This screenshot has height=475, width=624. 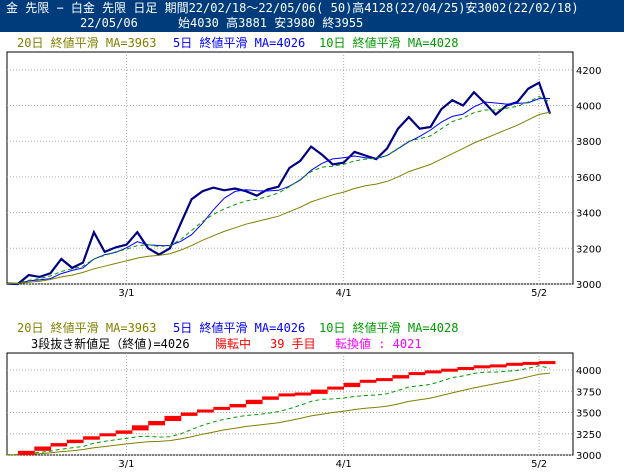 I want to click on date-label: 22/05/06, so click(x=109, y=23).